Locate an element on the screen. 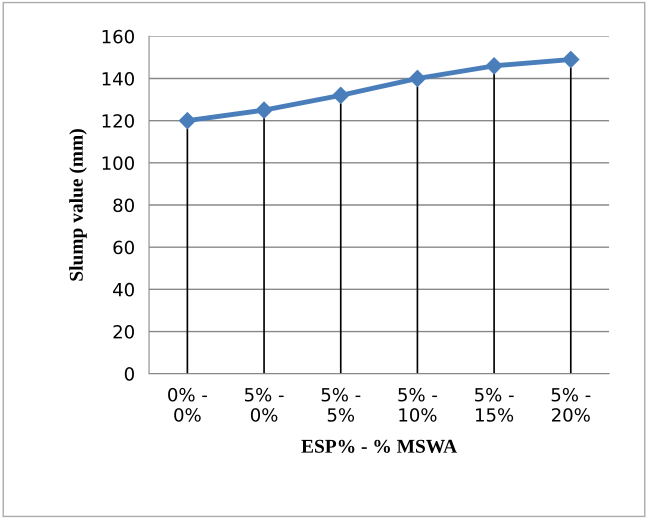  y-tick-label: 160 is located at coordinates (118, 37).